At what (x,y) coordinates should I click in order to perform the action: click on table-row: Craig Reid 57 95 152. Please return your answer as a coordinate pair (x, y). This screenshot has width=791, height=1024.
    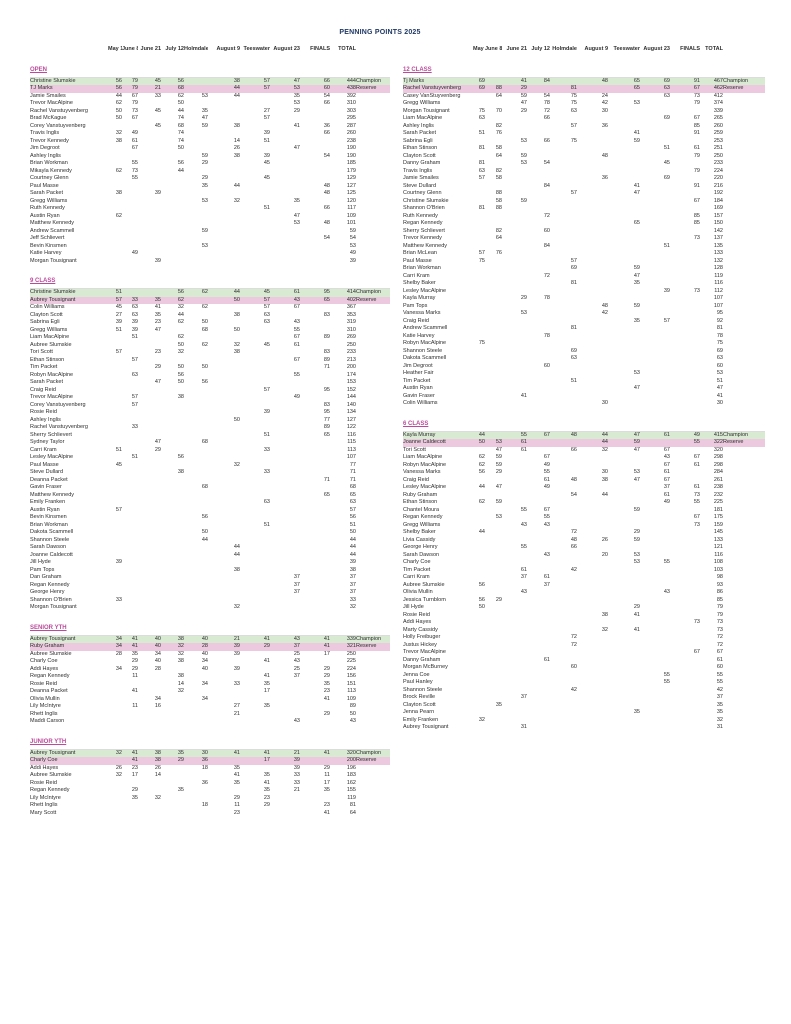
    Looking at the image, I should click on (210, 391).